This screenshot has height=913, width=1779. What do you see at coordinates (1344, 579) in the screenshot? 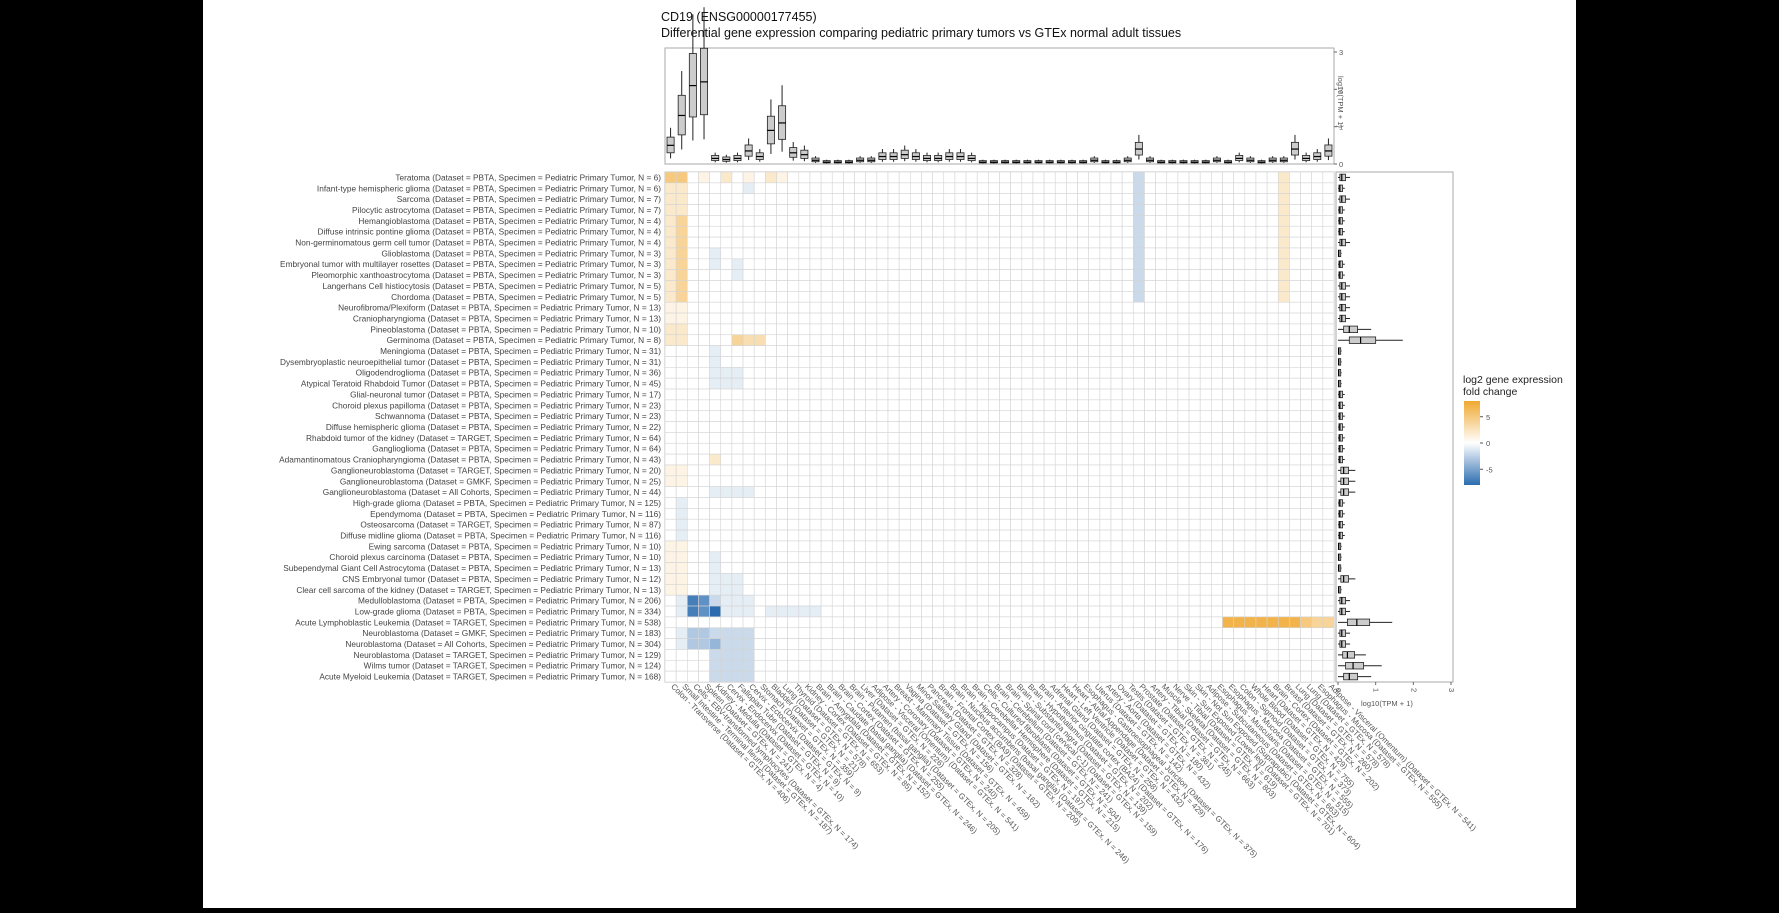
I see `right-boxplot-box` at bounding box center [1344, 579].